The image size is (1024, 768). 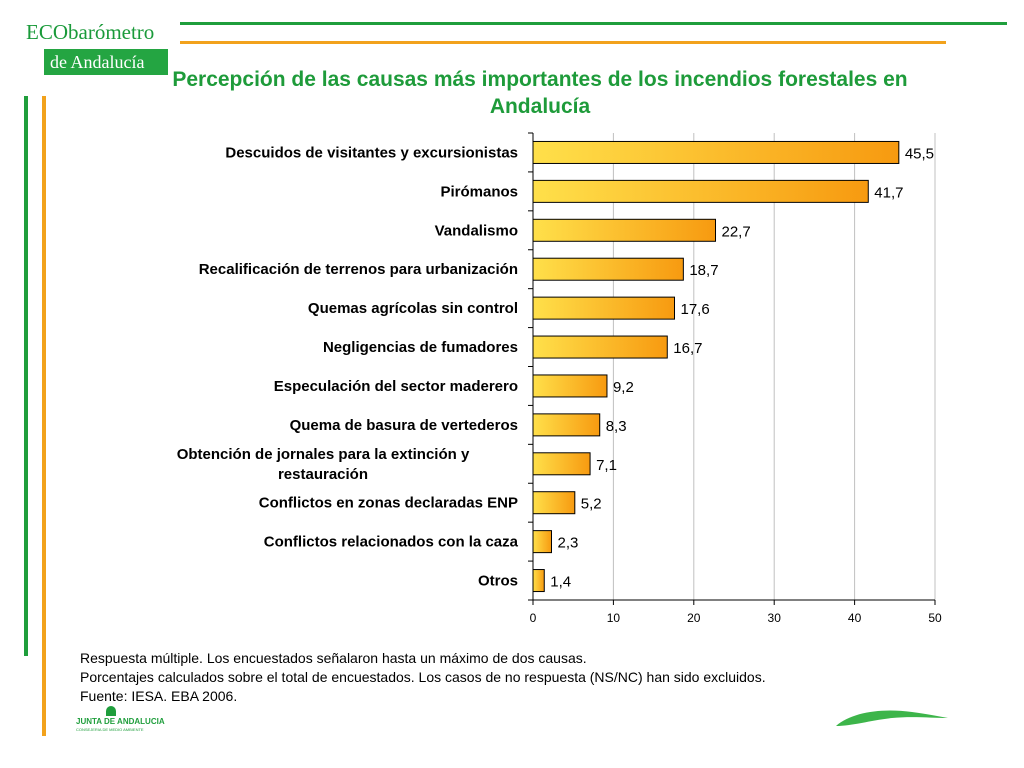 What do you see at coordinates (694, 618) in the screenshot?
I see `x-tick-label: 20` at bounding box center [694, 618].